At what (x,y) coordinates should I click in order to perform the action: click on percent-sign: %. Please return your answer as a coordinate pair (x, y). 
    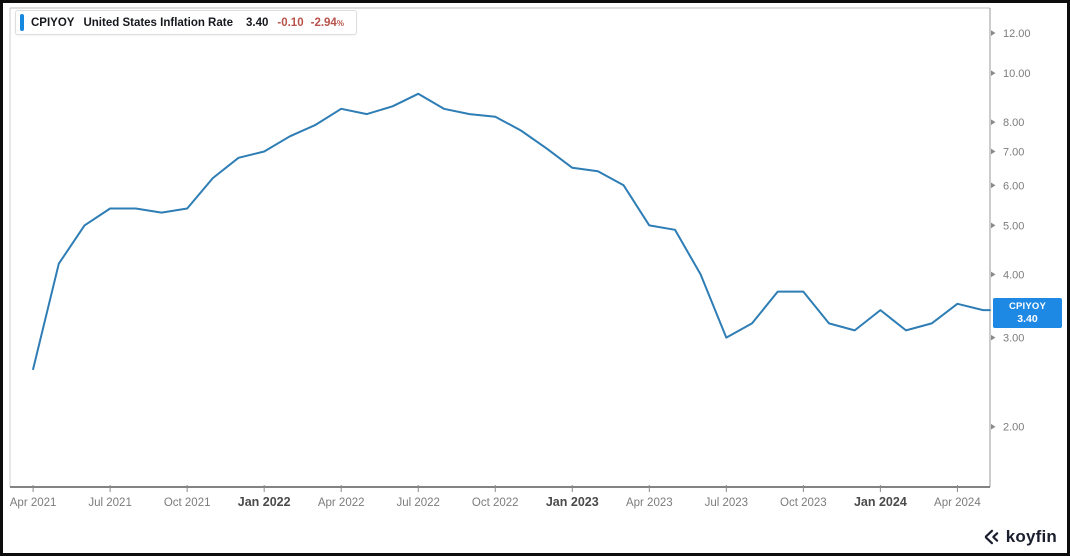
    Looking at the image, I should click on (340, 23).